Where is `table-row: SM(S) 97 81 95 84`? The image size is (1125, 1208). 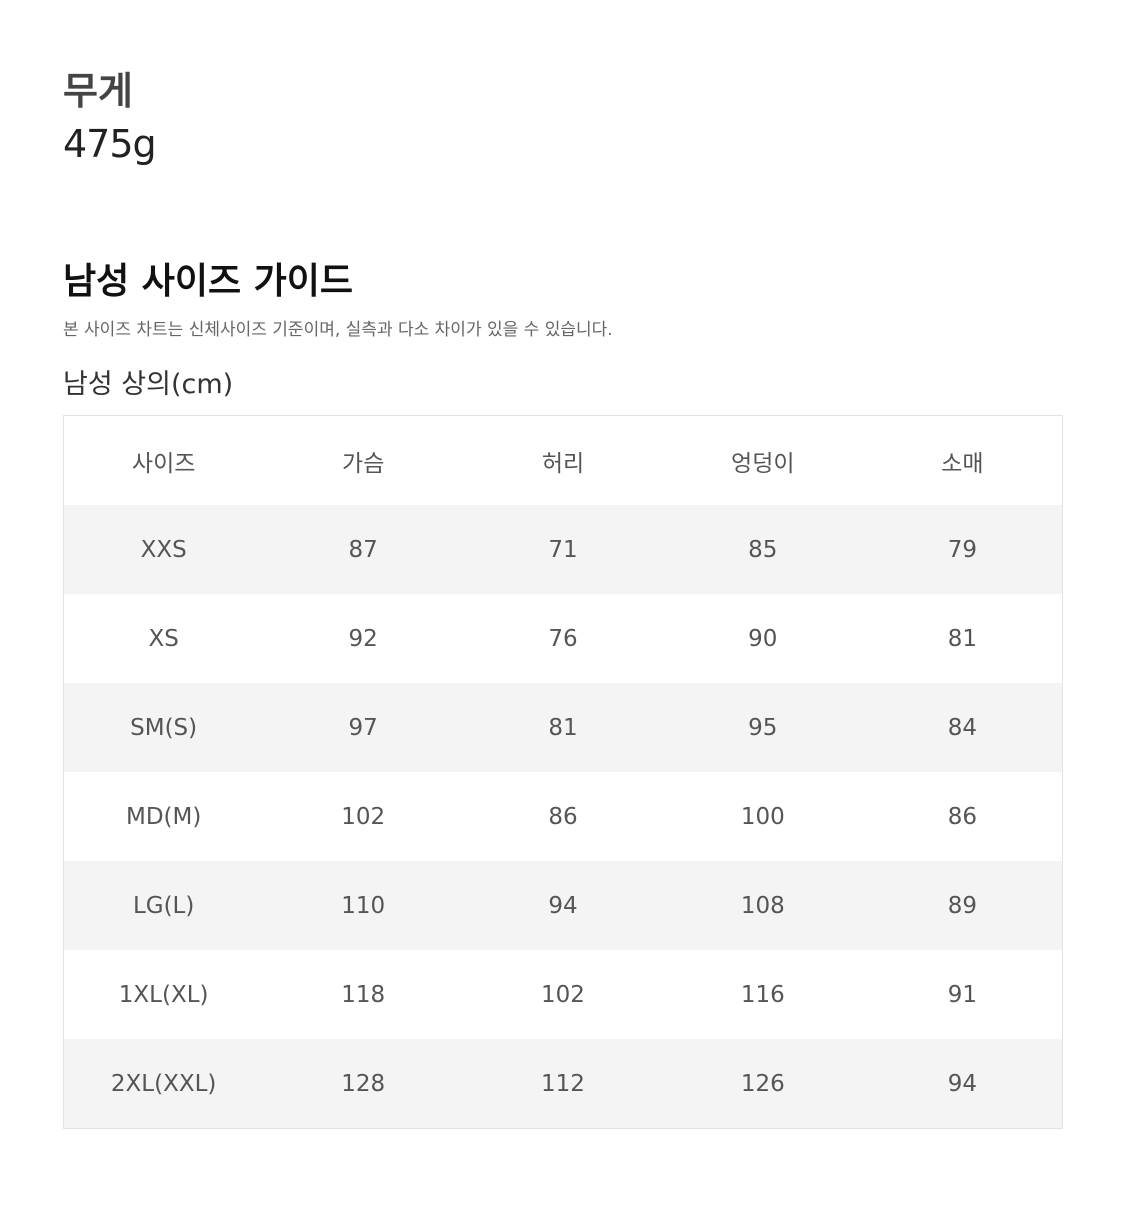 table-row: SM(S) 97 81 95 84 is located at coordinates (563, 727).